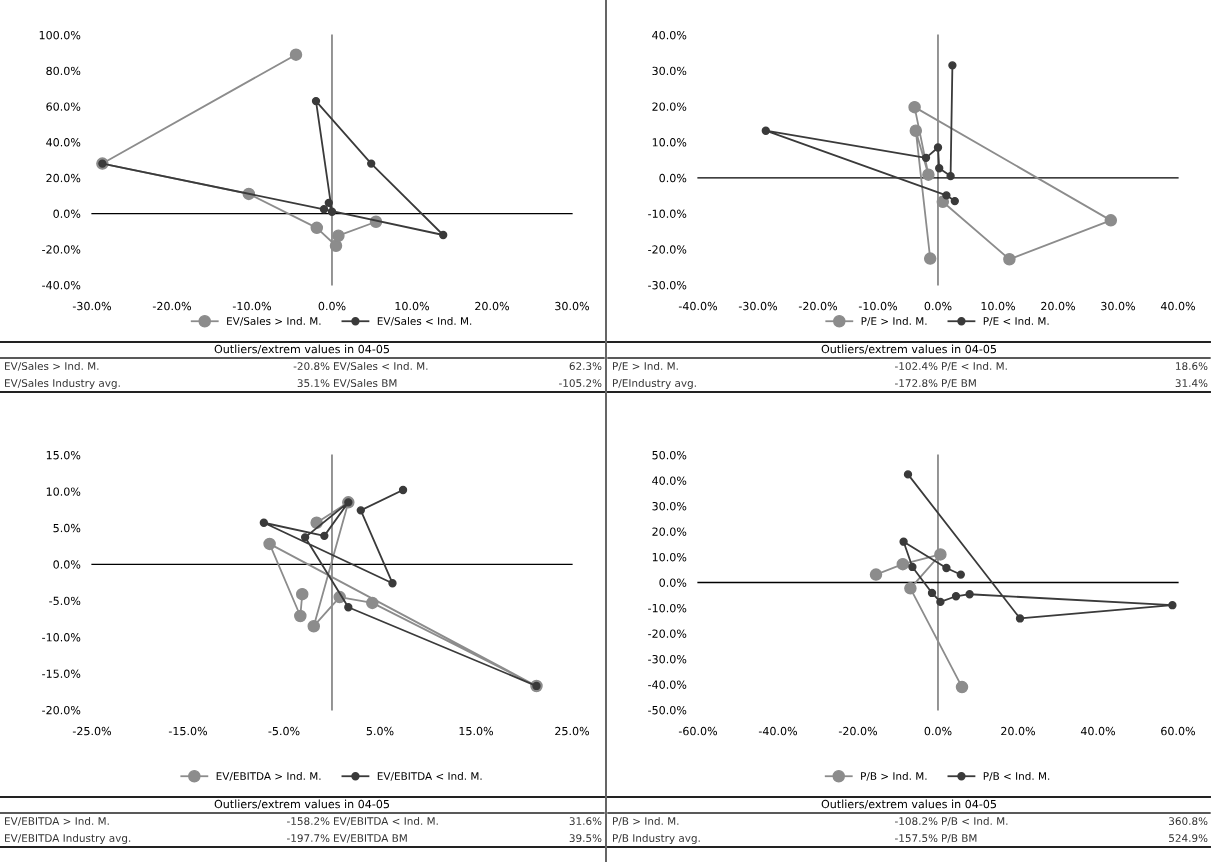  What do you see at coordinates (572, 731) in the screenshot?
I see `x-tick-label: 25.0%` at bounding box center [572, 731].